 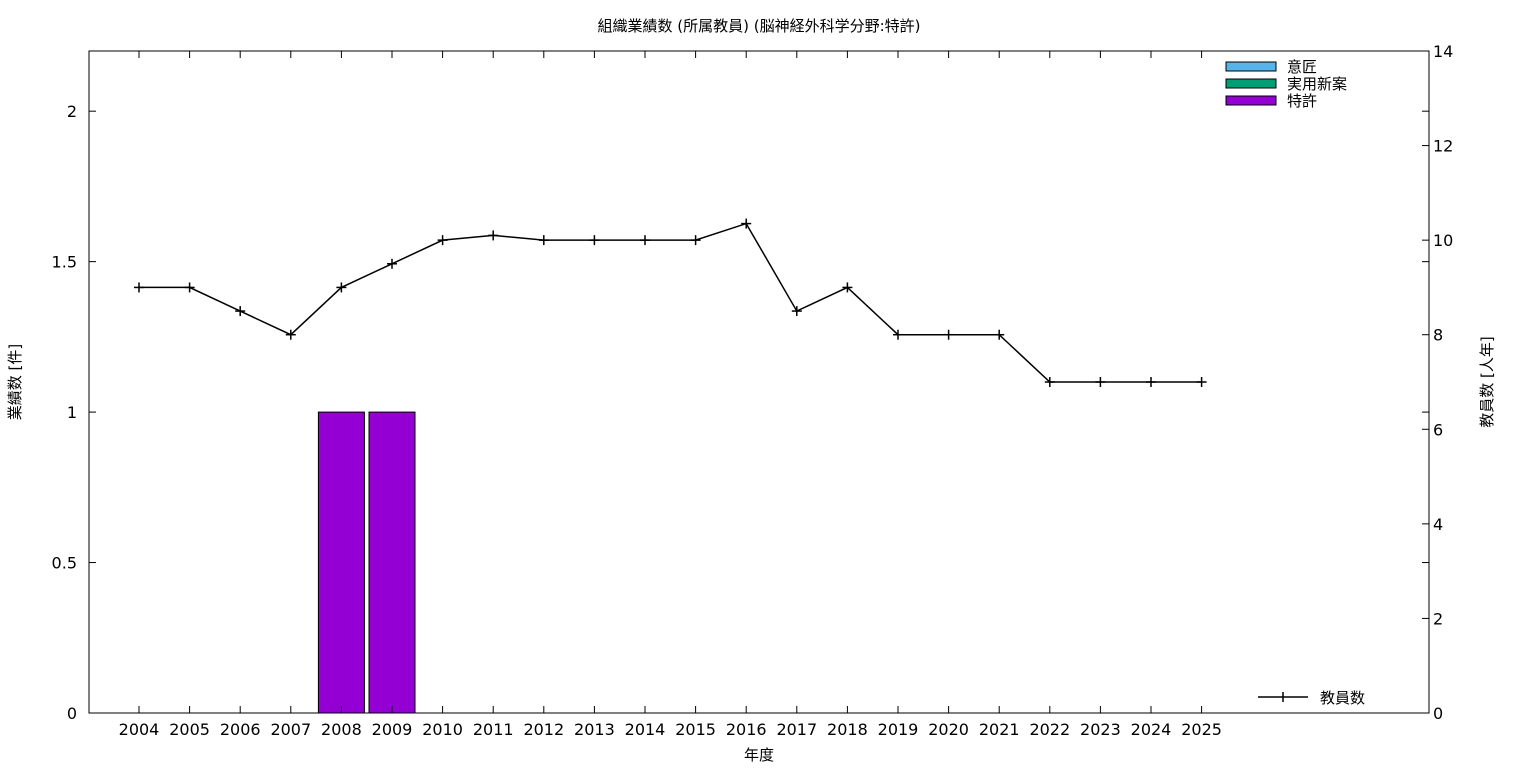 I want to click on y2-tick-label: 8, so click(x=1438, y=335).